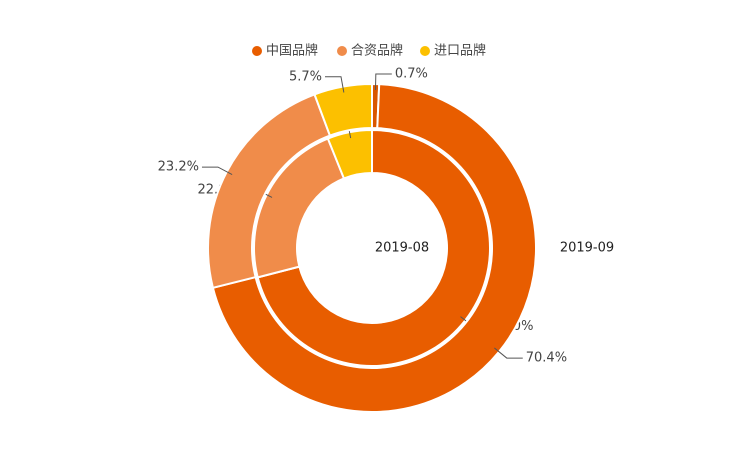 The width and height of the screenshot is (744, 470). I want to click on data-label: 23.2%, so click(178, 167).